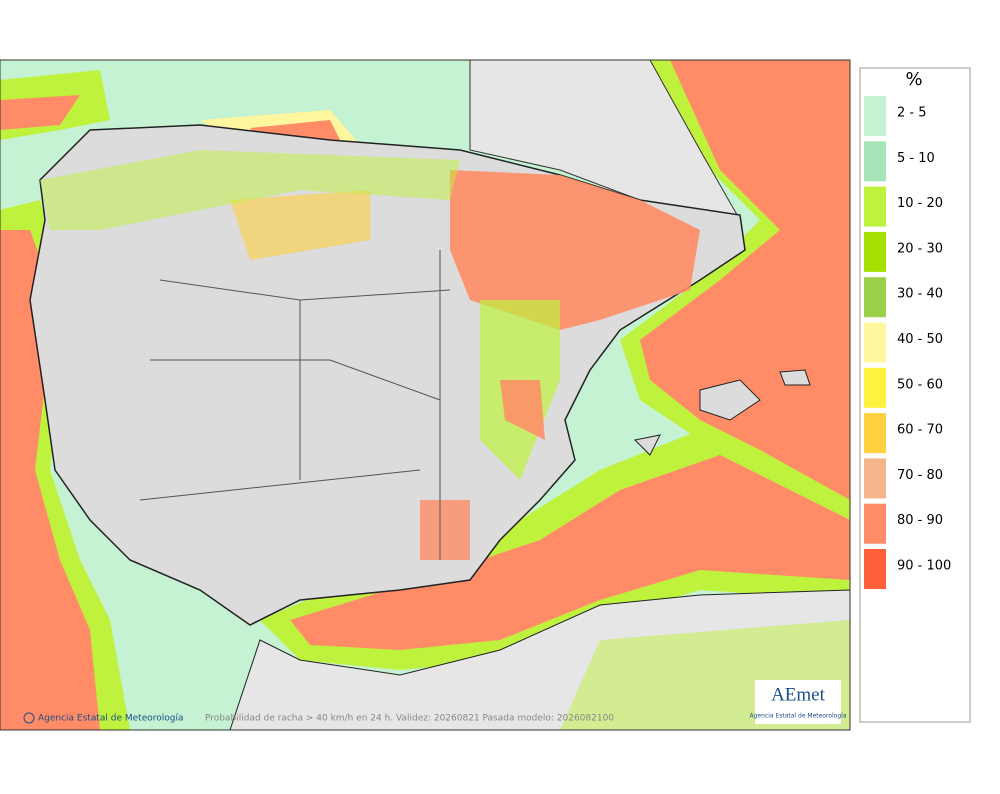 This screenshot has height=794, width=1000. Describe the element at coordinates (913, 79) in the screenshot. I see `legend-title: %` at that location.